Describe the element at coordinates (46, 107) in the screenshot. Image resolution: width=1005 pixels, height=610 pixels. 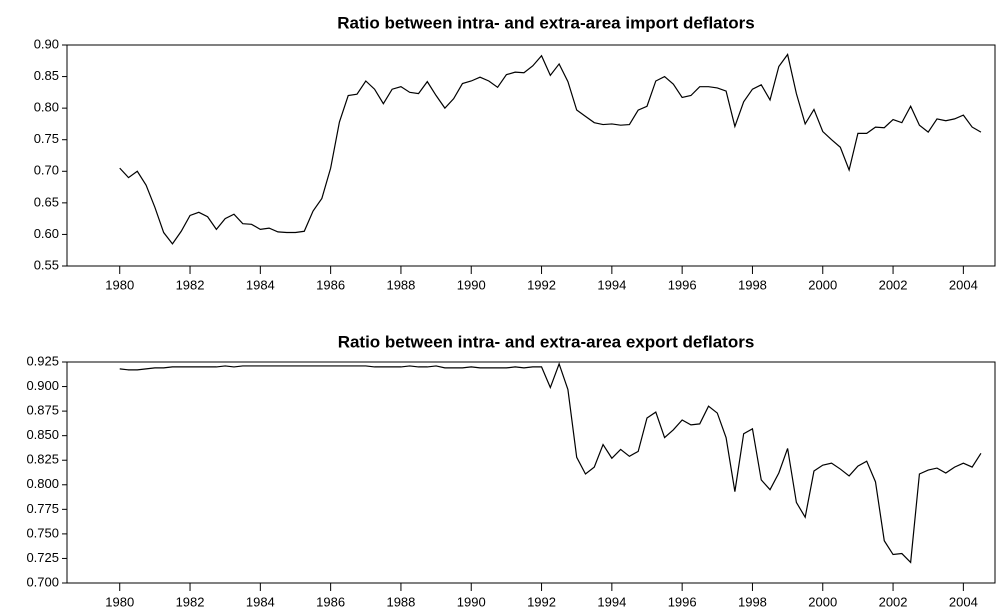
I see `y-tick-label: 0.80` at that location.